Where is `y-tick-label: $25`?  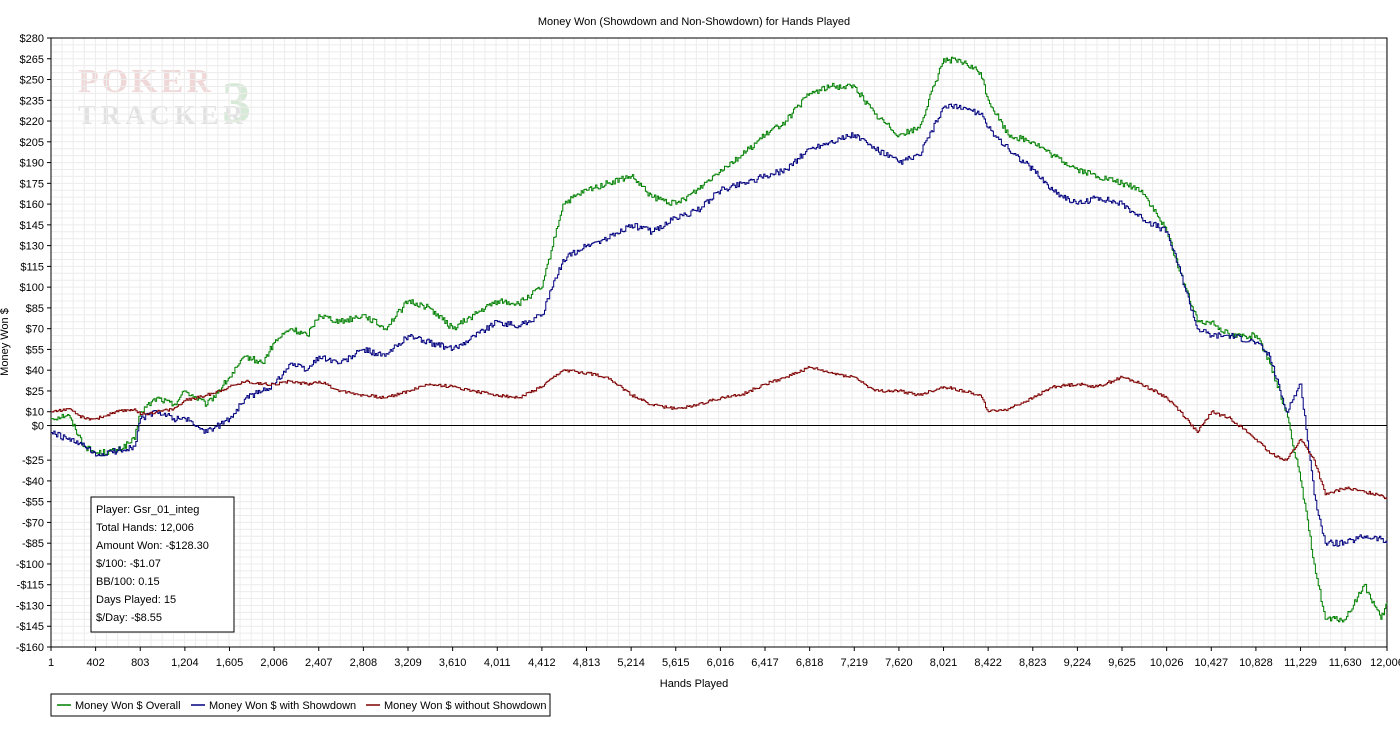
y-tick-label: $25 is located at coordinates (35, 392).